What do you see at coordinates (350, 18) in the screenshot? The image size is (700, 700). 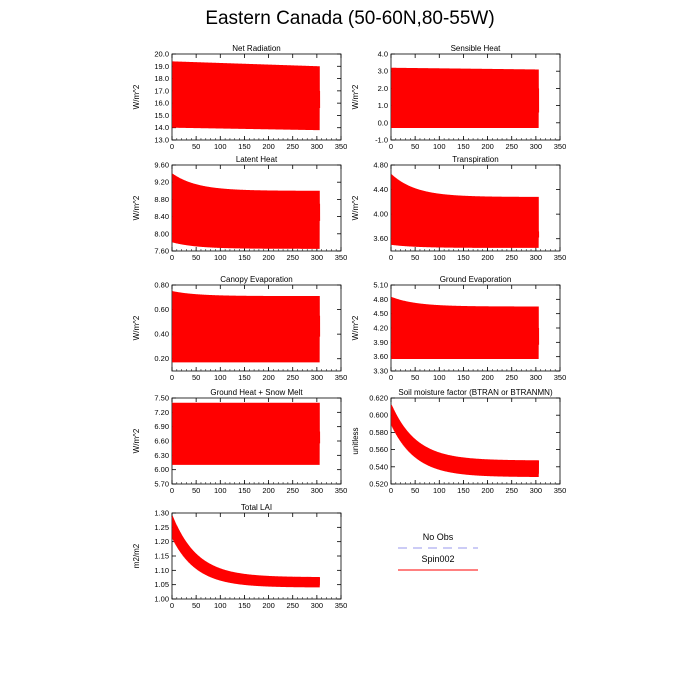 I see `figure-title: Eastern Canada (50-60N,80-55W)` at bounding box center [350, 18].